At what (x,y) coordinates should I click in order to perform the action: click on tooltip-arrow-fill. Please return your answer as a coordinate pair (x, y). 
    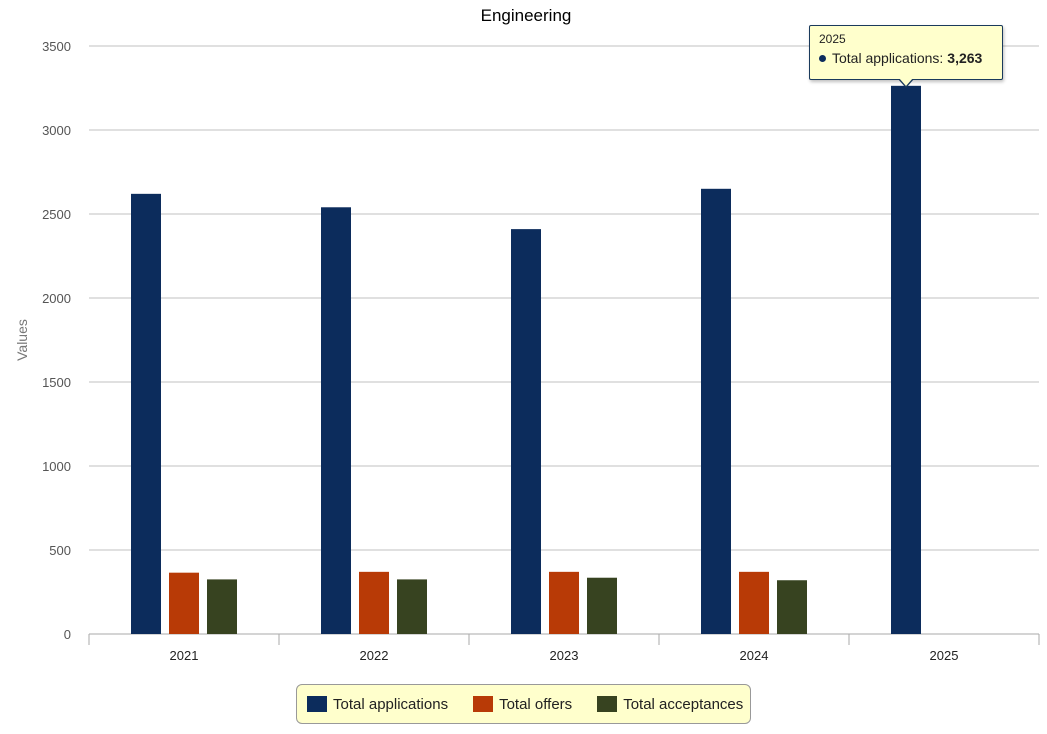
    Looking at the image, I should click on (906, 82).